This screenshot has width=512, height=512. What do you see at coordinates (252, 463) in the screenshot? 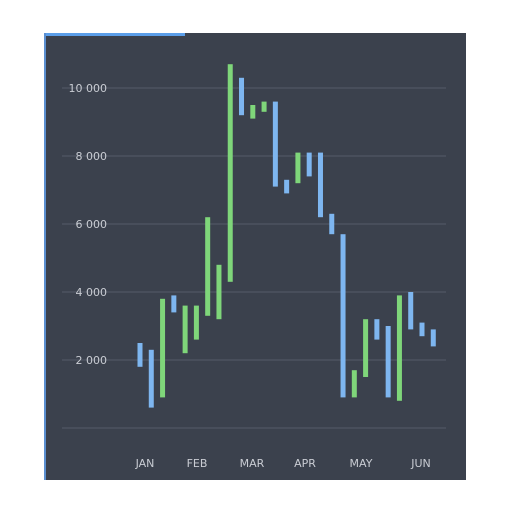
I see `x-tick-label: MAR` at bounding box center [252, 463].